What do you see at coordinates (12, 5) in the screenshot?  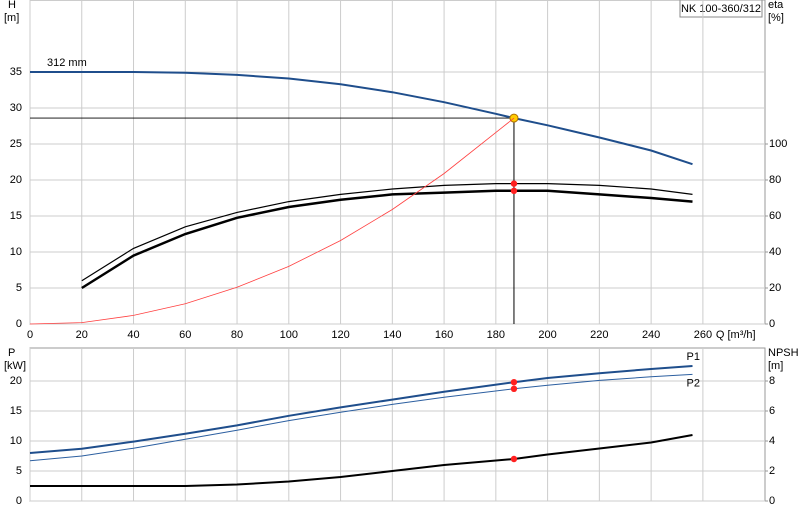 I see `y-axis-label: H` at bounding box center [12, 5].